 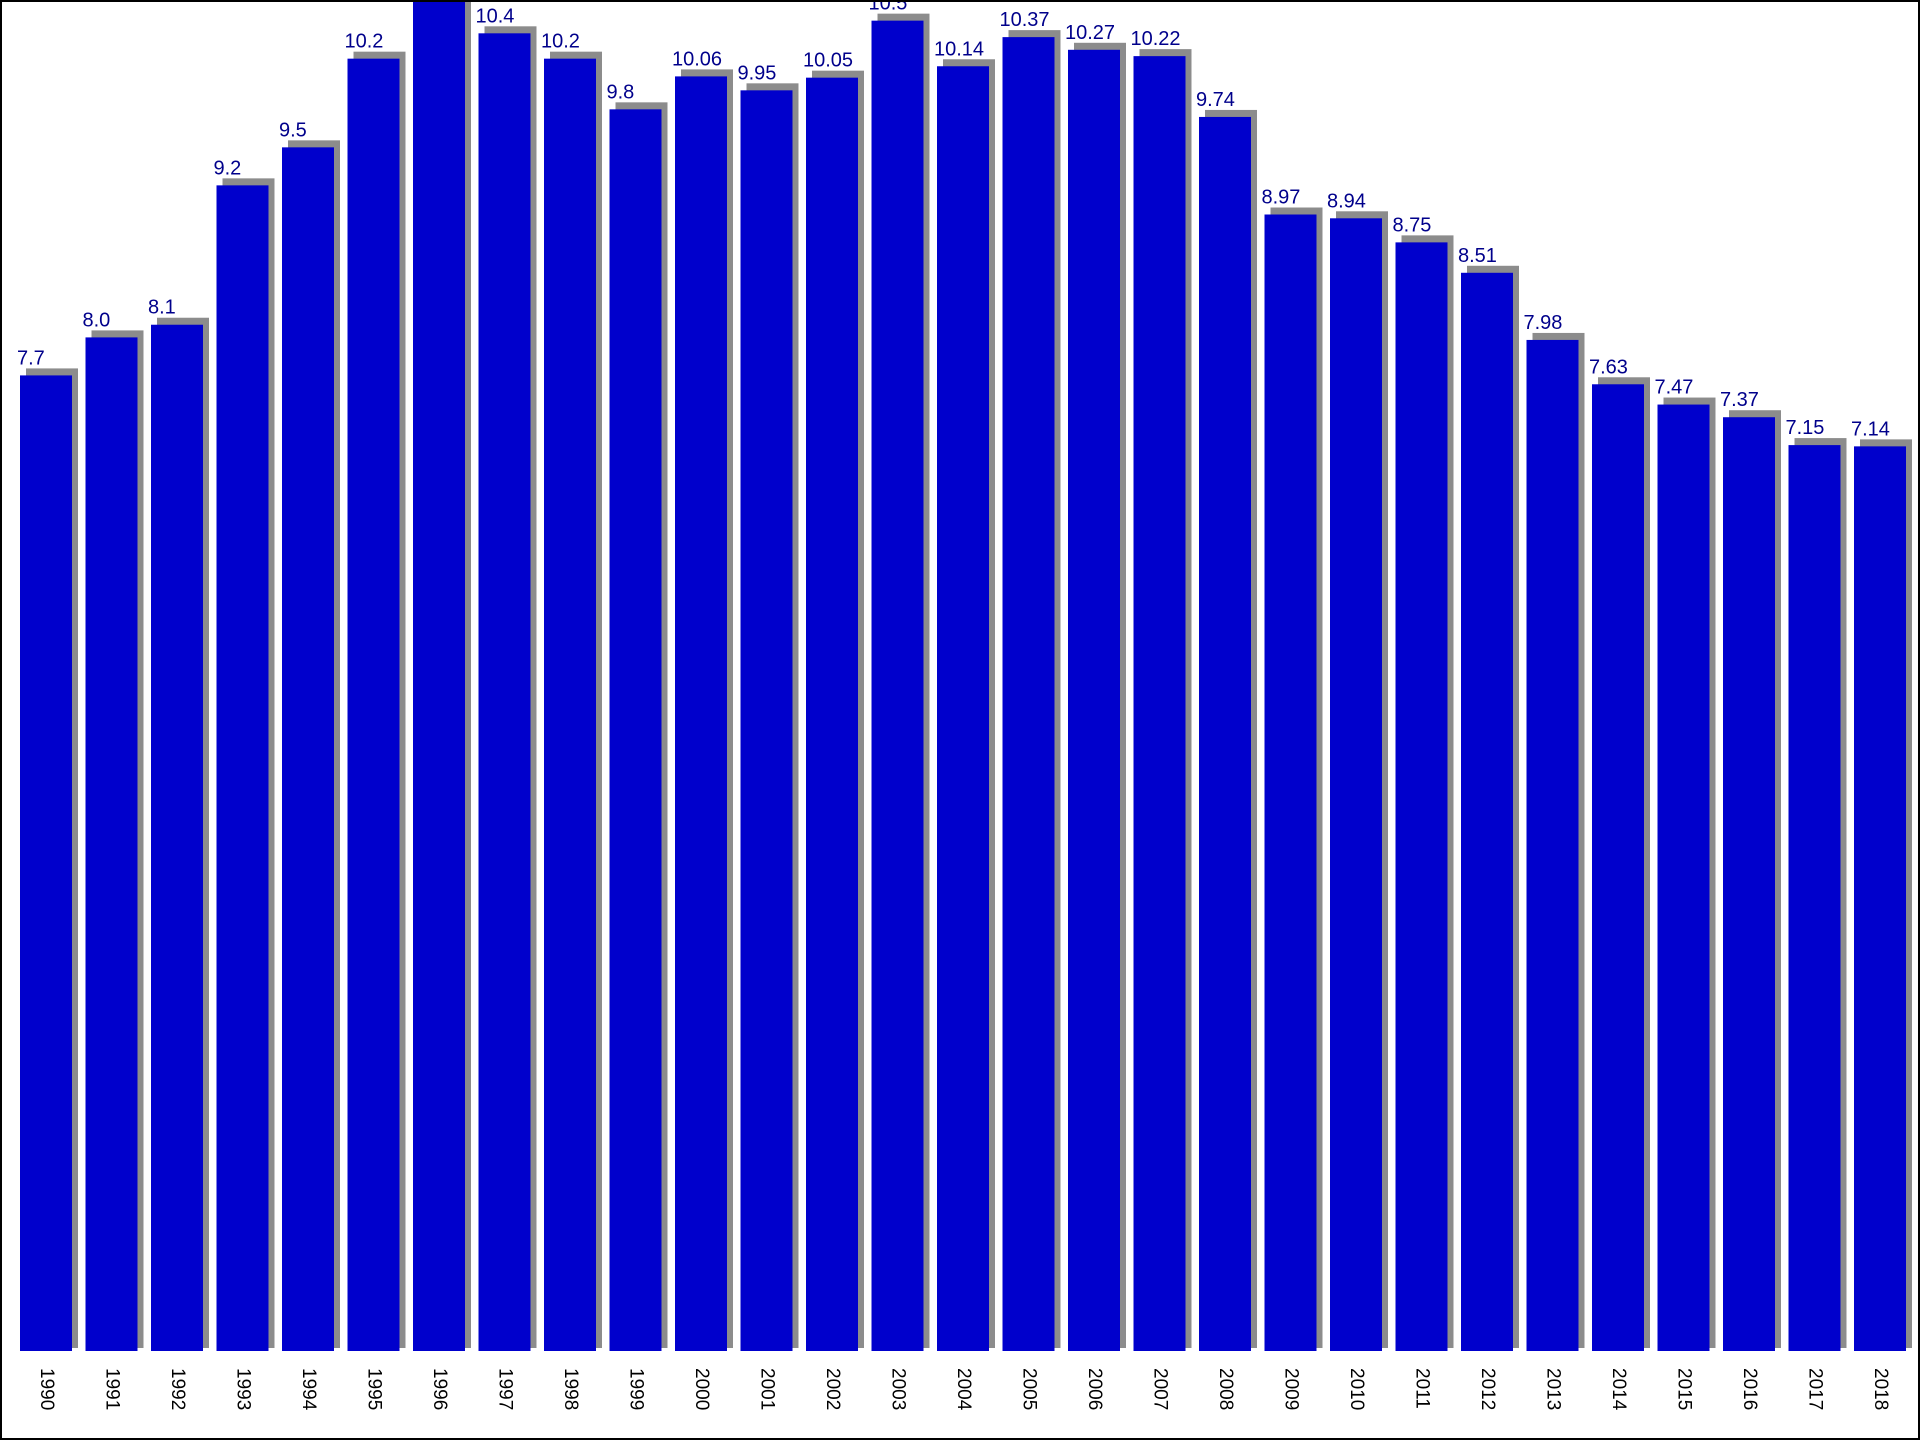 What do you see at coordinates (439, 1389) in the screenshot?
I see `x-tick-label: 1996` at bounding box center [439, 1389].